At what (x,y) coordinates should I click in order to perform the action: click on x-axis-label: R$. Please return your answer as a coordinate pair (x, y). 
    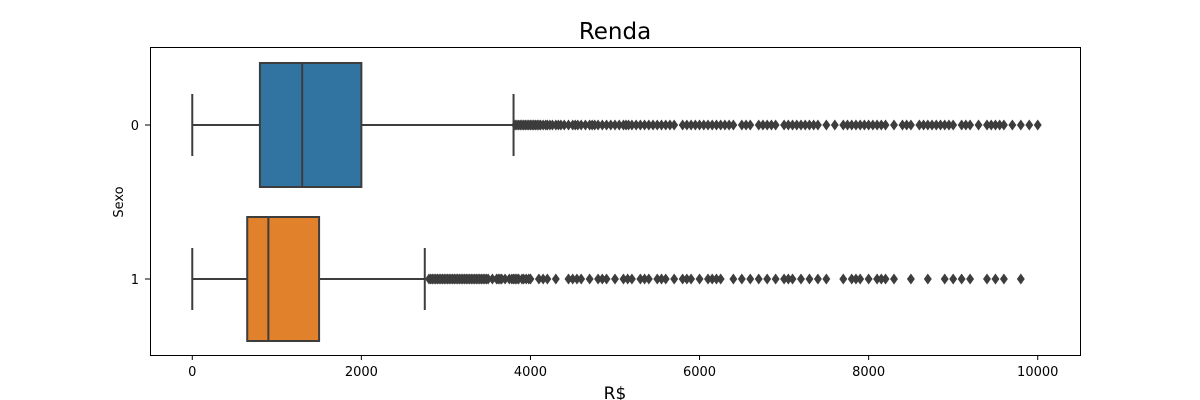
    Looking at the image, I should click on (615, 392).